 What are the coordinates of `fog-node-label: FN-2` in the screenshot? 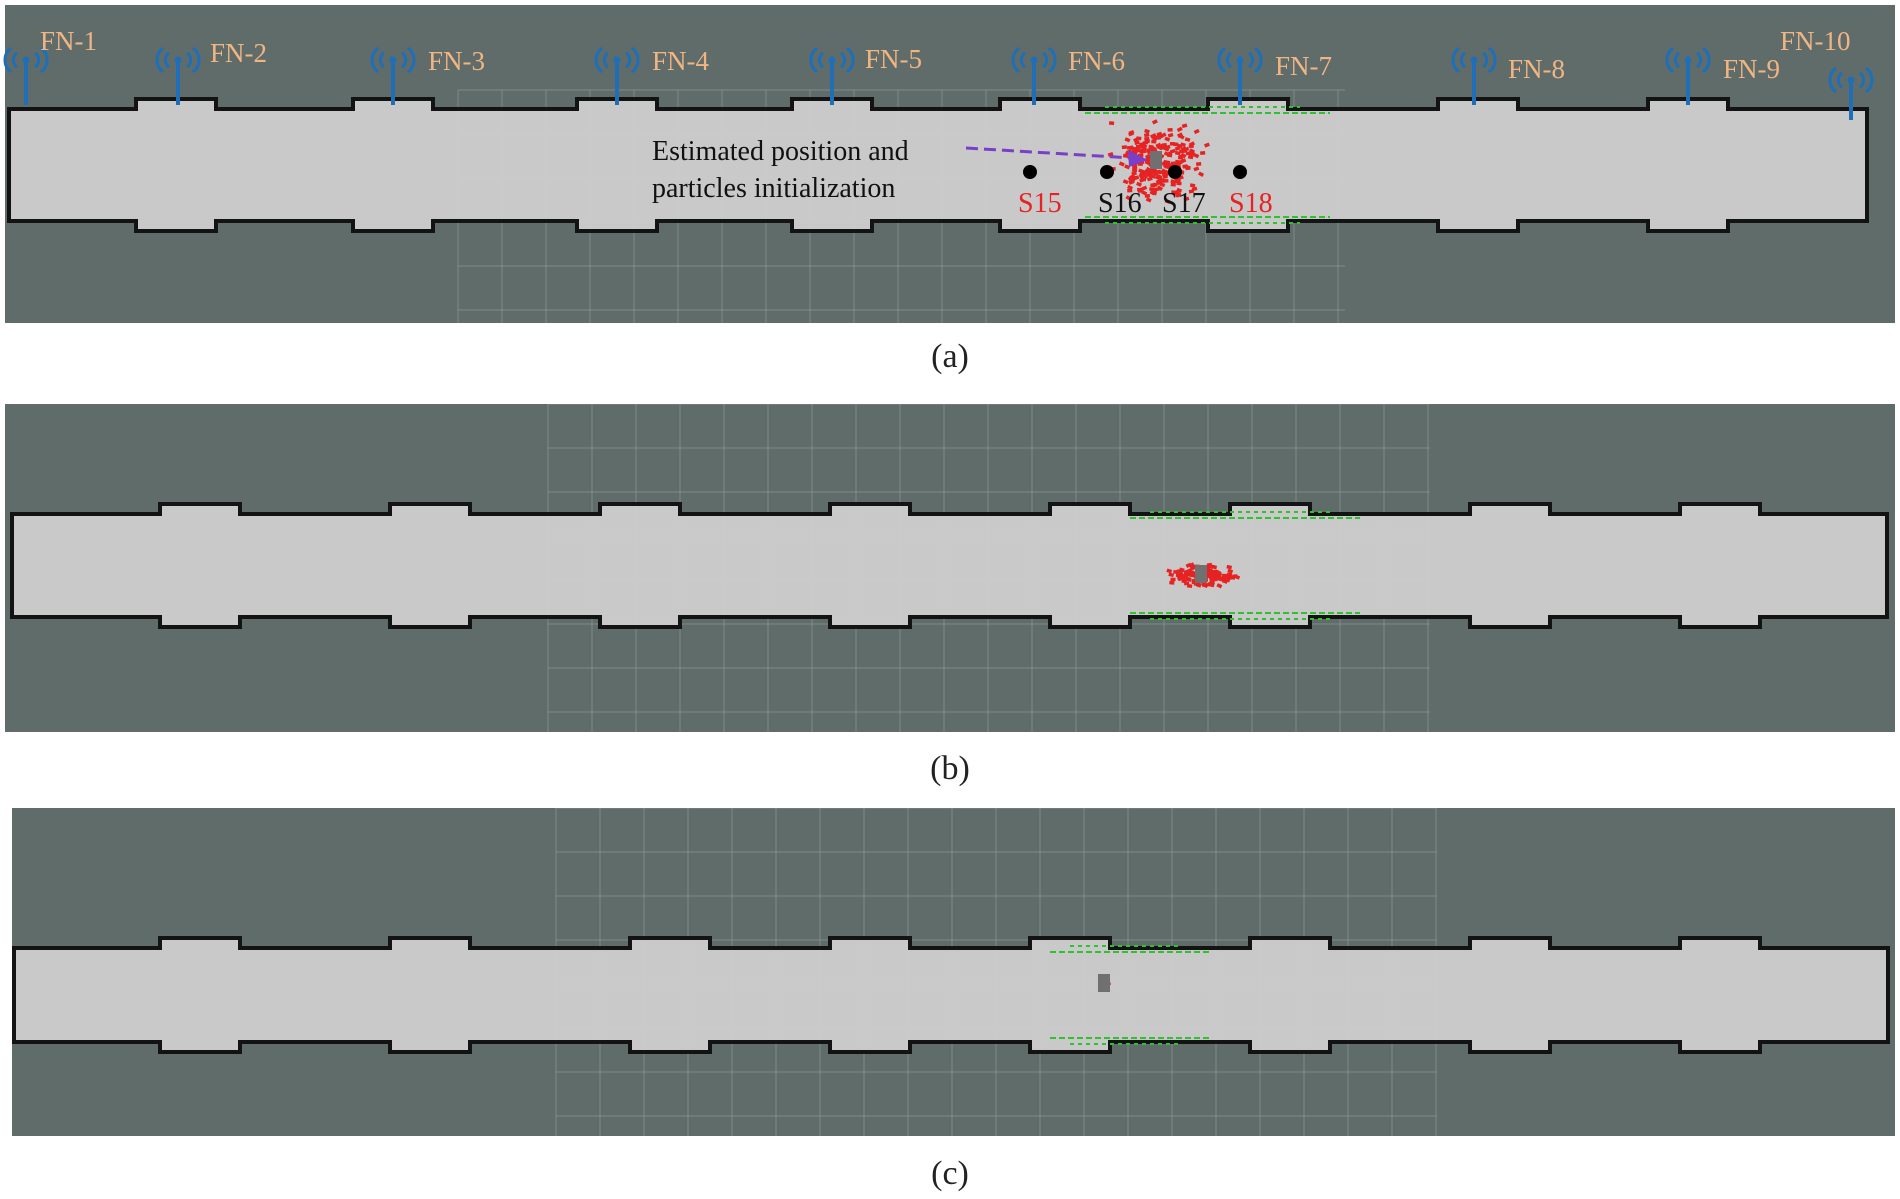 It's located at (238, 53).